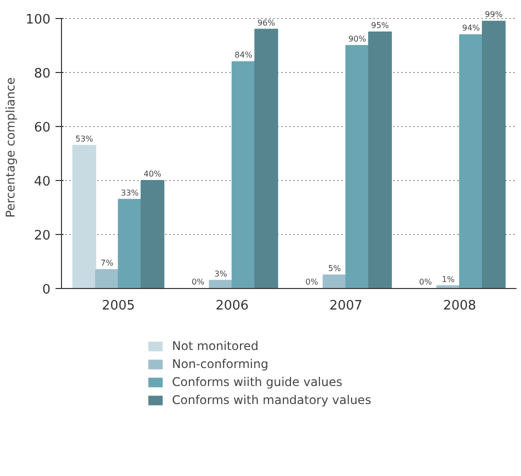 Image resolution: width=521 pixels, height=476 pixels. Describe the element at coordinates (42, 236) in the screenshot. I see `y-tick-label: 20` at that location.